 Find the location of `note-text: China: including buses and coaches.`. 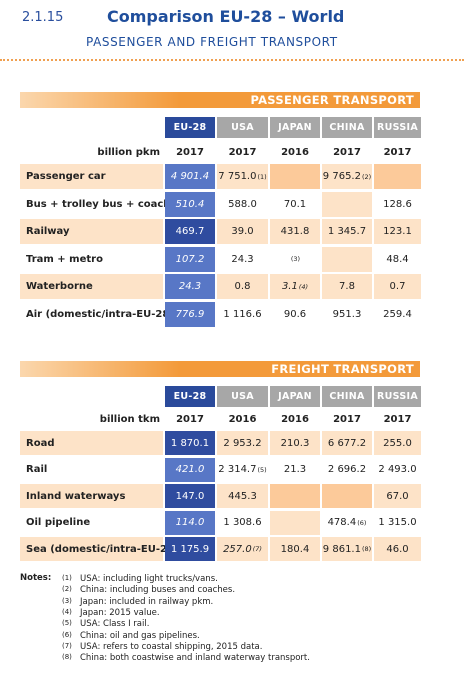

note-text: China: including buses and coaches. is located at coordinates (158, 590).